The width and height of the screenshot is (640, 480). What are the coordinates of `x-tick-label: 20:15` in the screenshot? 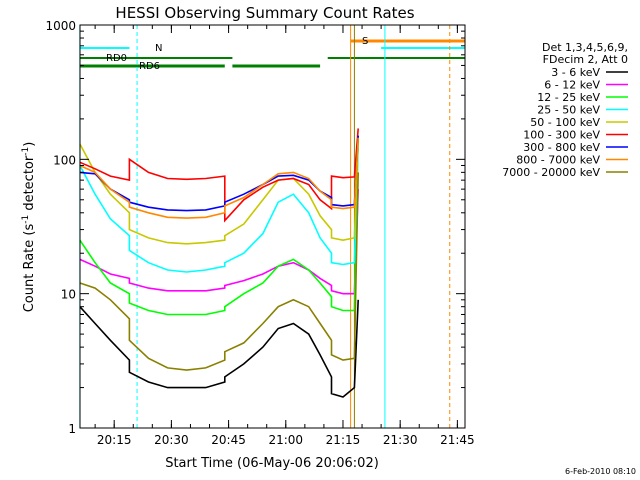 It's located at (114, 440).